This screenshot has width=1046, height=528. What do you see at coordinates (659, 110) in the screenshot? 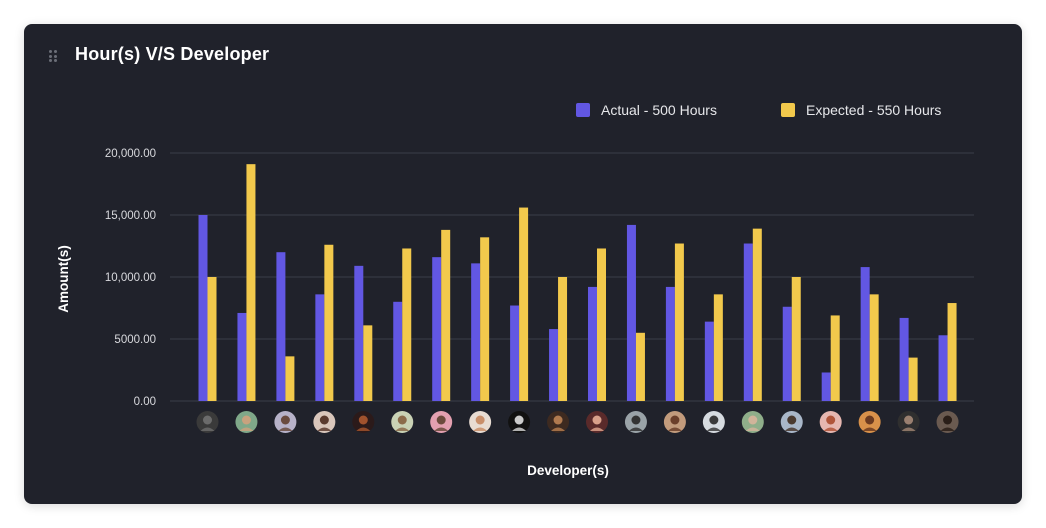
I see `legend-label-actual: Actual - 500 Hours` at bounding box center [659, 110].